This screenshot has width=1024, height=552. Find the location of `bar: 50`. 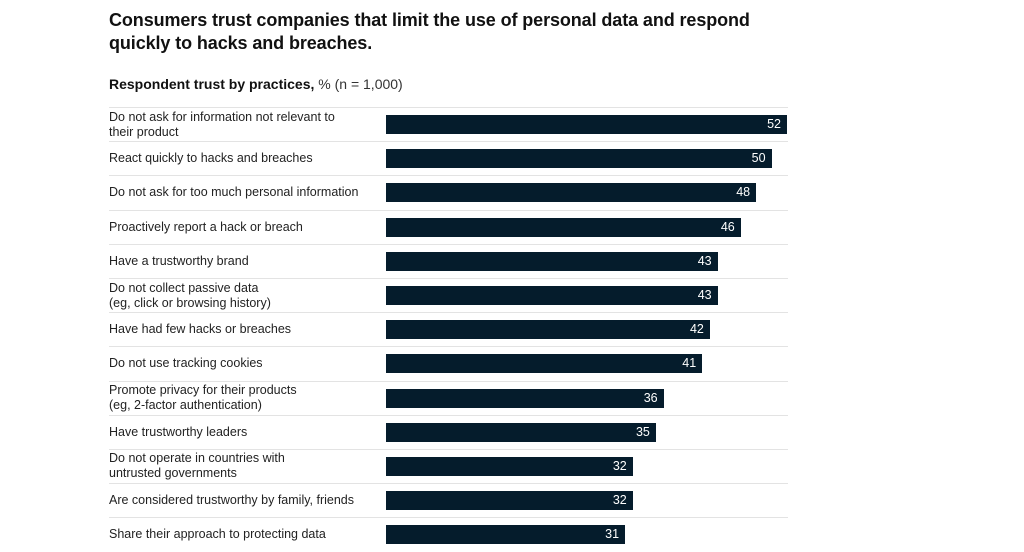

bar: 50 is located at coordinates (579, 159).